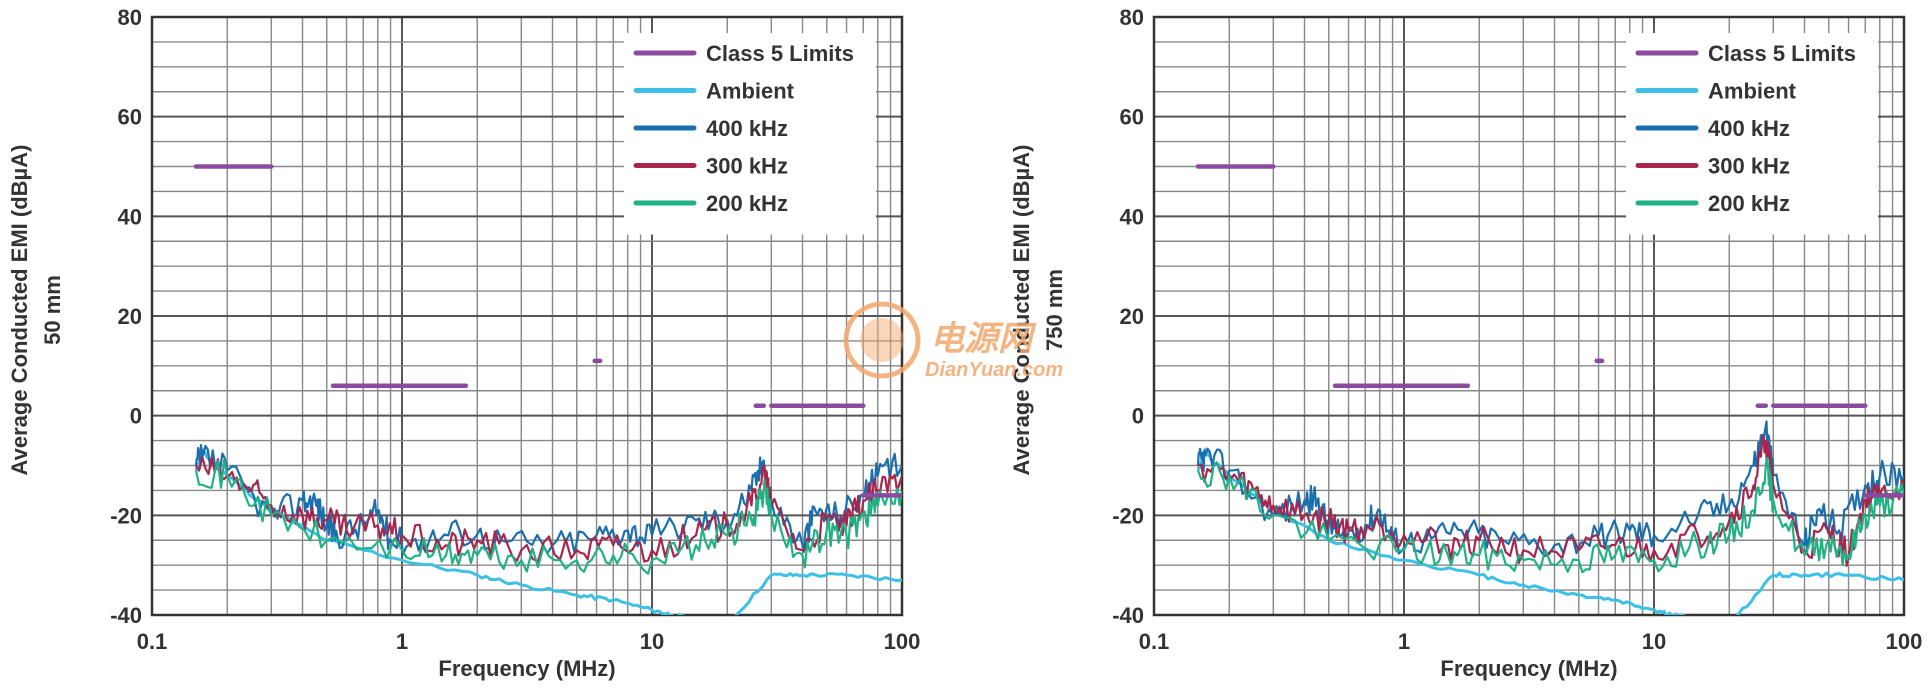 This screenshot has width=1929, height=688. Describe the element at coordinates (994, 370) in the screenshot. I see `watermark-en: DianYuan.com` at that location.